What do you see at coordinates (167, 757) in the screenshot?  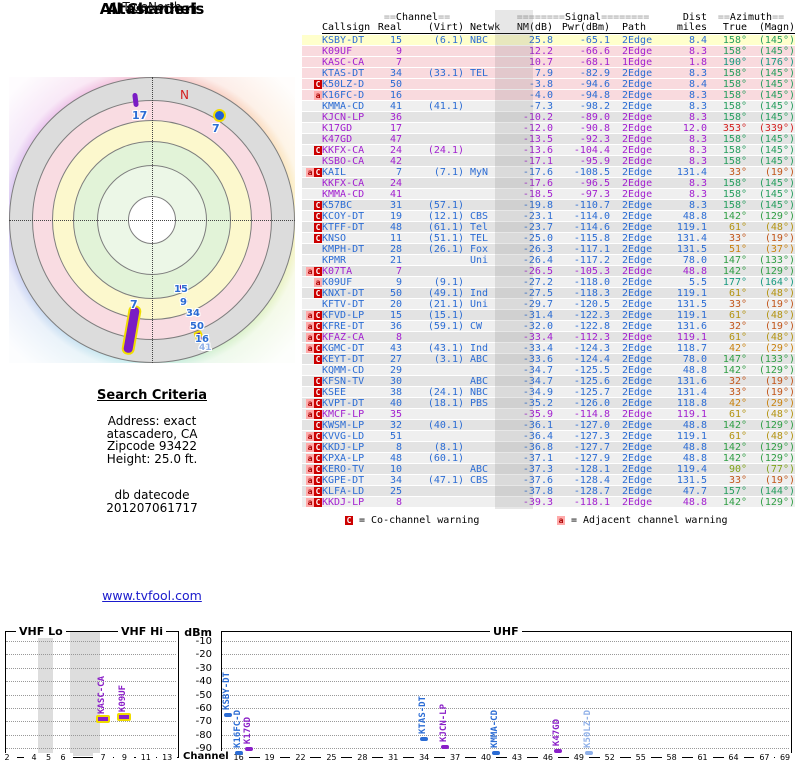 I see `channel-tick-label: 13` at bounding box center [167, 757].